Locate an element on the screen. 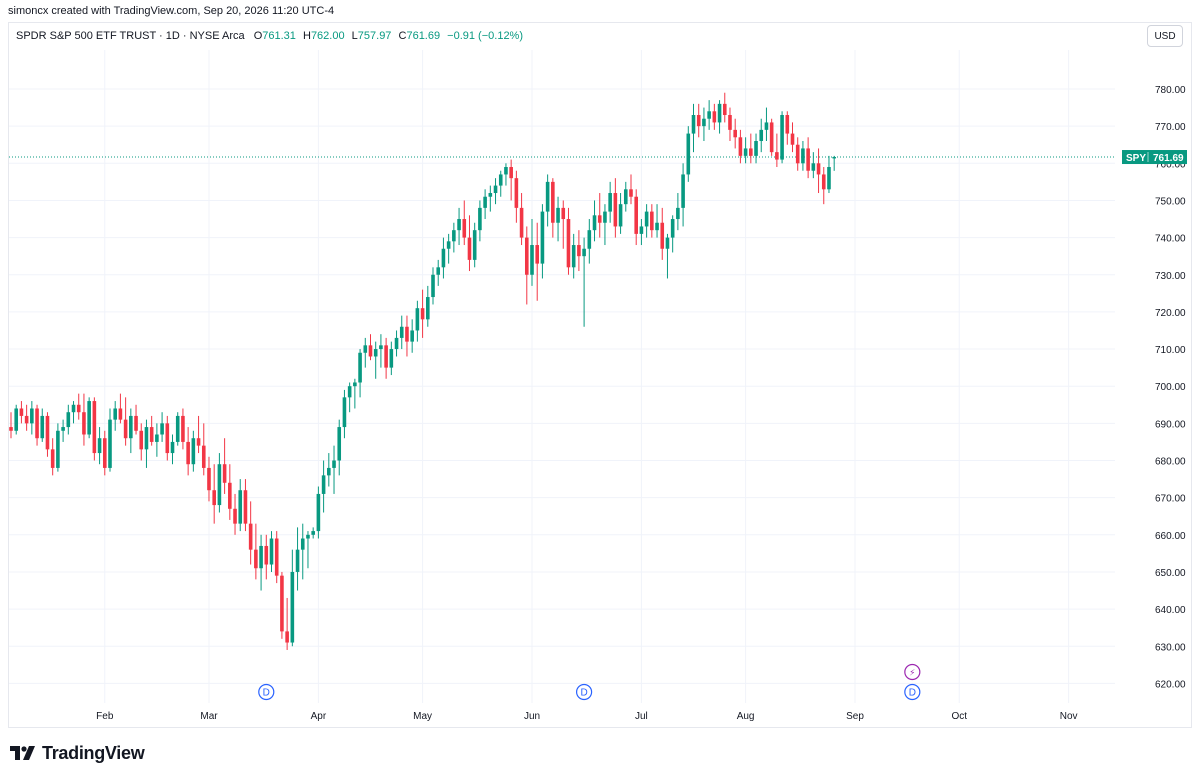 Image resolution: width=1200 pixels, height=777 pixels. earnings-event-marker is located at coordinates (912, 672).